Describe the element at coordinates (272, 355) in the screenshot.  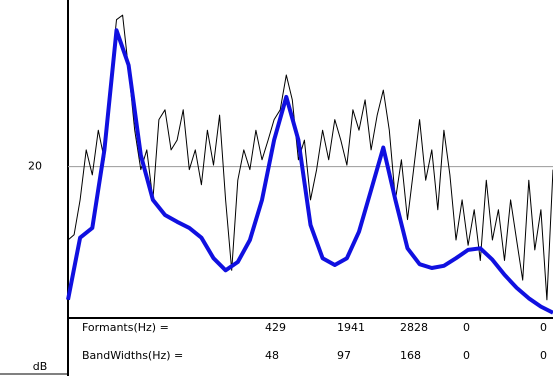
I see `table-cell: 48` at that location.